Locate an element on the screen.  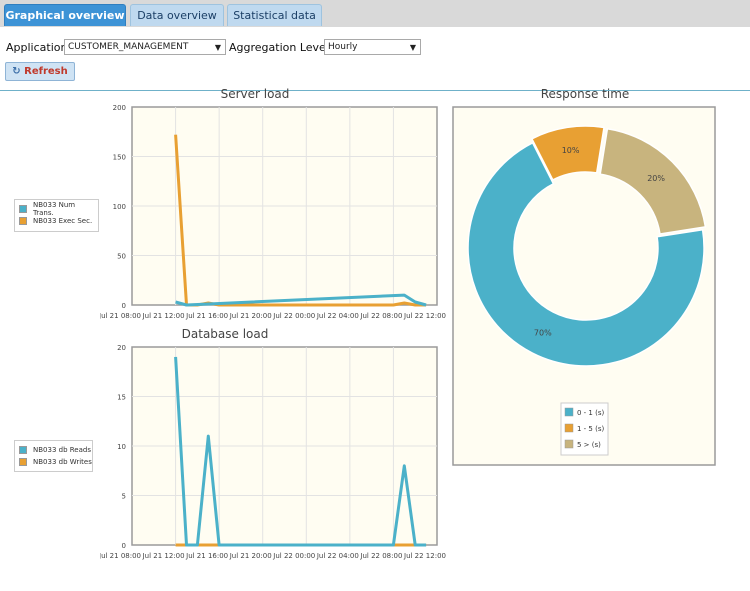
tab-graphical-overview: Graphical overview is located at coordinates (65, 15).